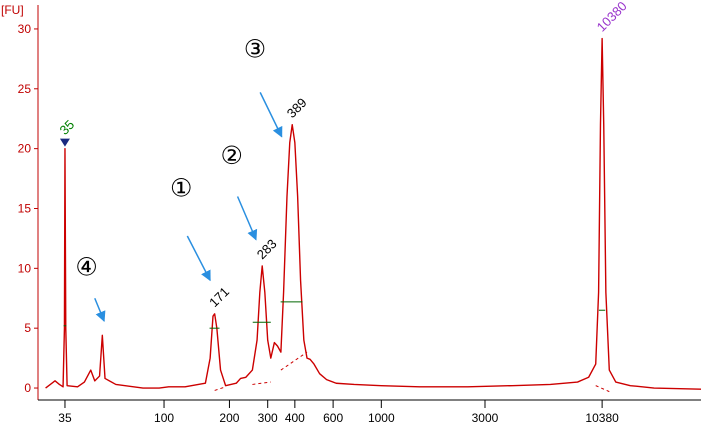 The height and width of the screenshot is (442, 701). Describe the element at coordinates (229, 418) in the screenshot. I see `x-tick-label: 200` at that location.